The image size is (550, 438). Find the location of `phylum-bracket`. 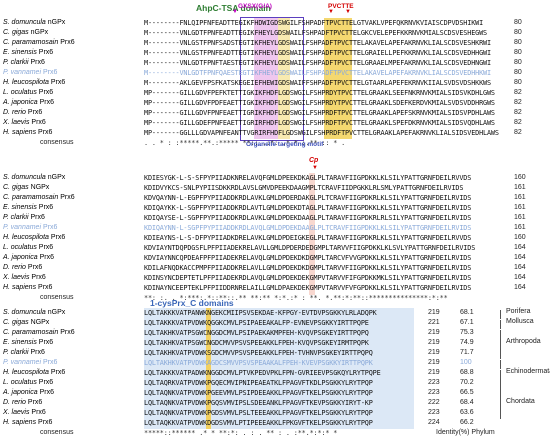

phylum-bracket is located at coordinates (500, 324).